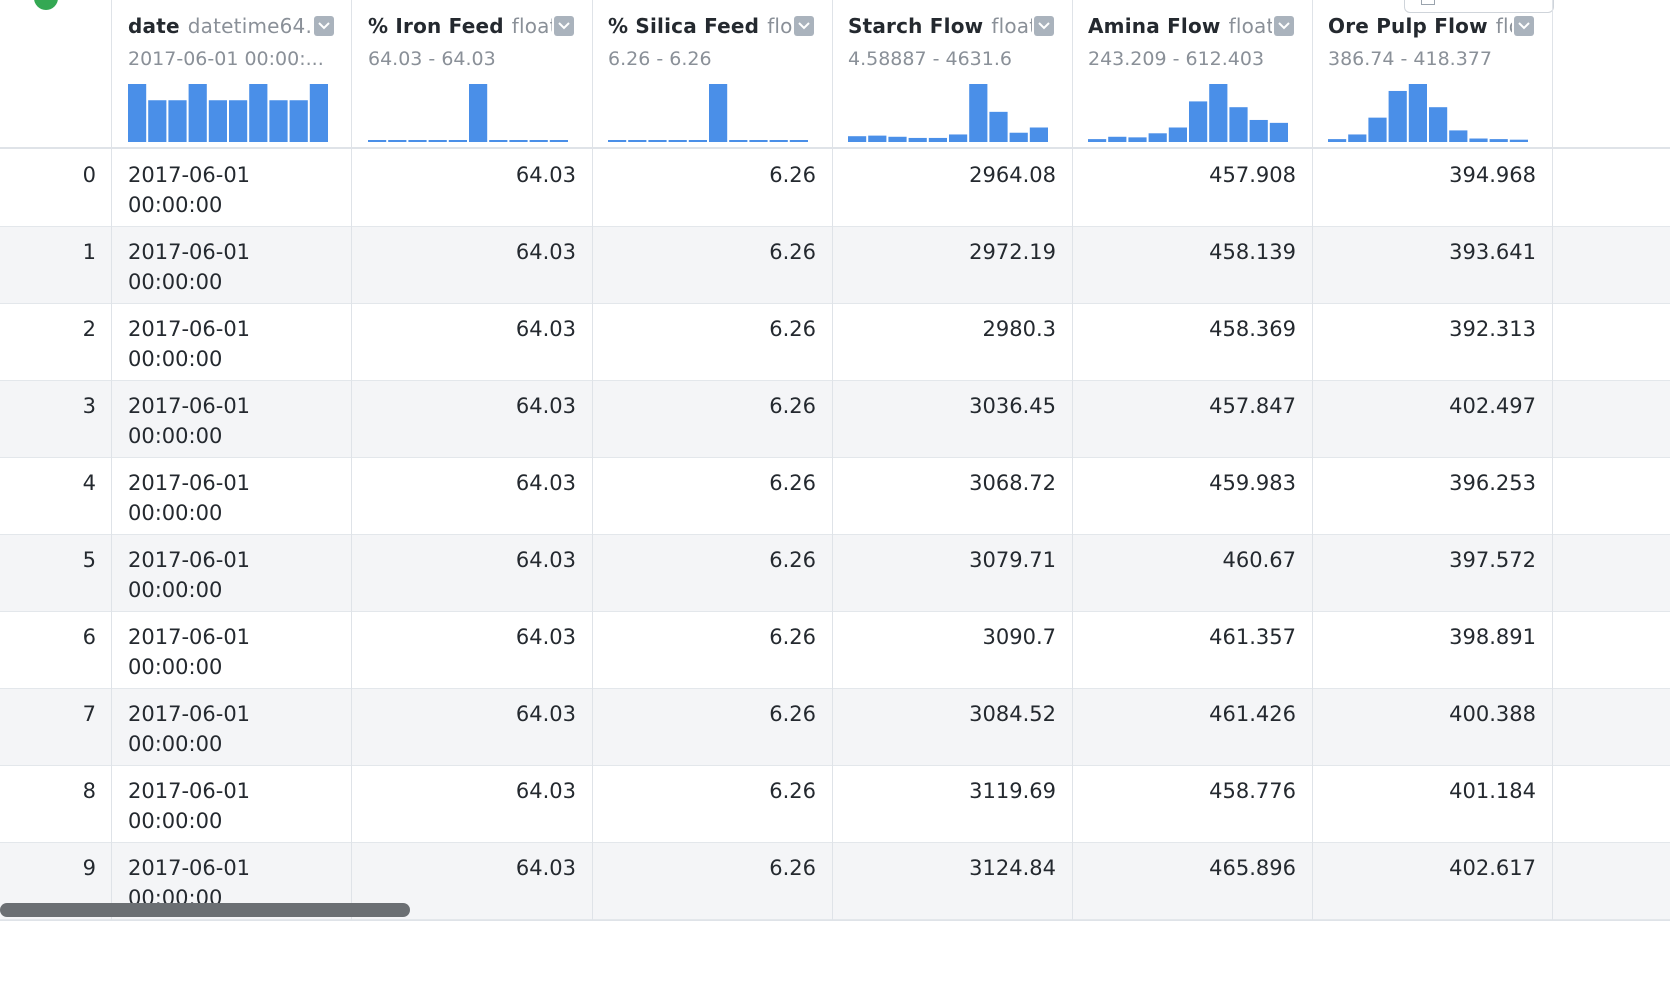 The height and width of the screenshot is (994, 1670). Describe the element at coordinates (46, 5) in the screenshot. I see `status-check-icon` at that location.